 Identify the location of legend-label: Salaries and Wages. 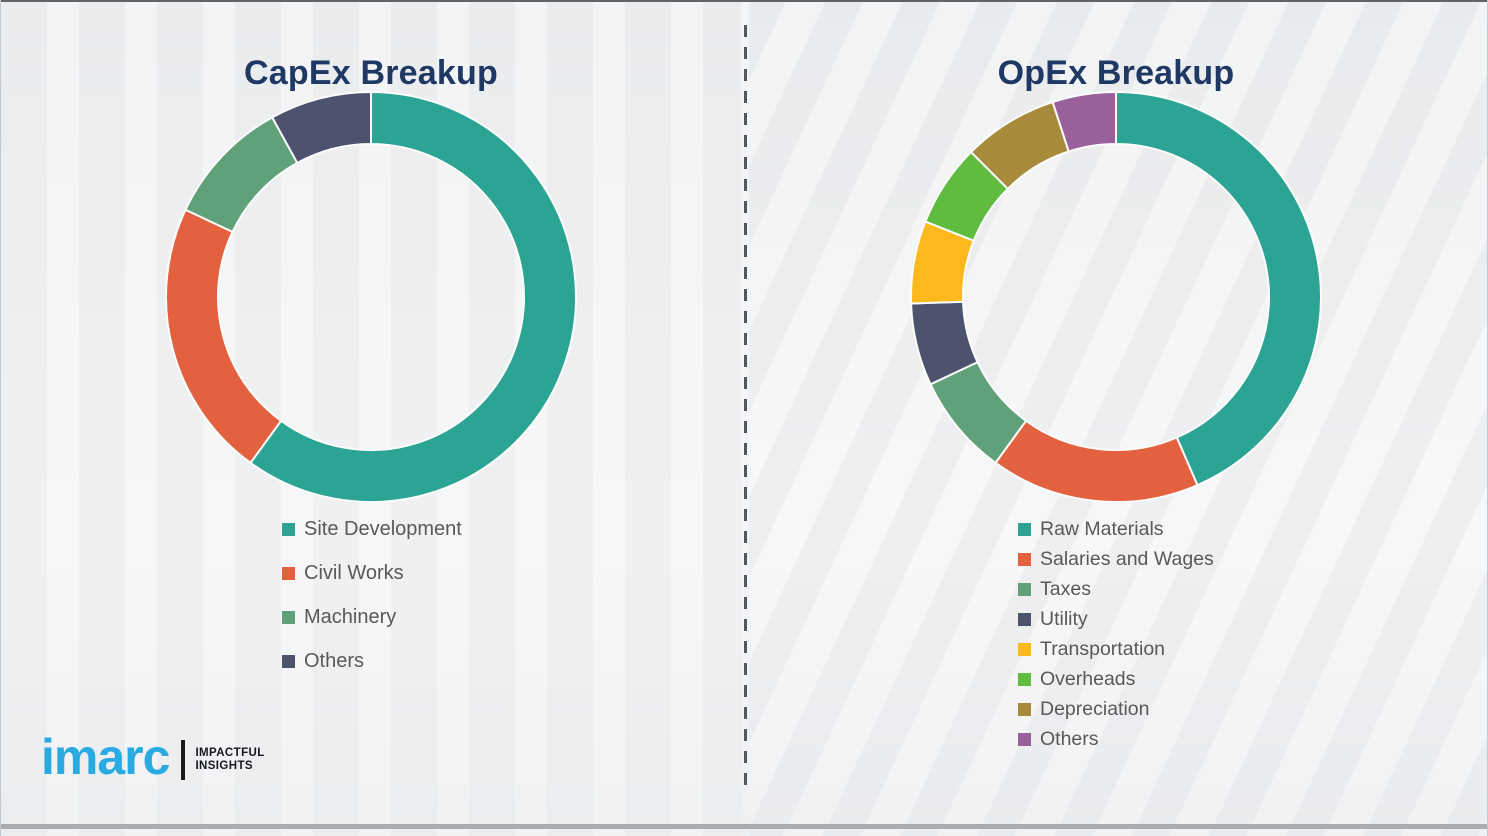
(1127, 558).